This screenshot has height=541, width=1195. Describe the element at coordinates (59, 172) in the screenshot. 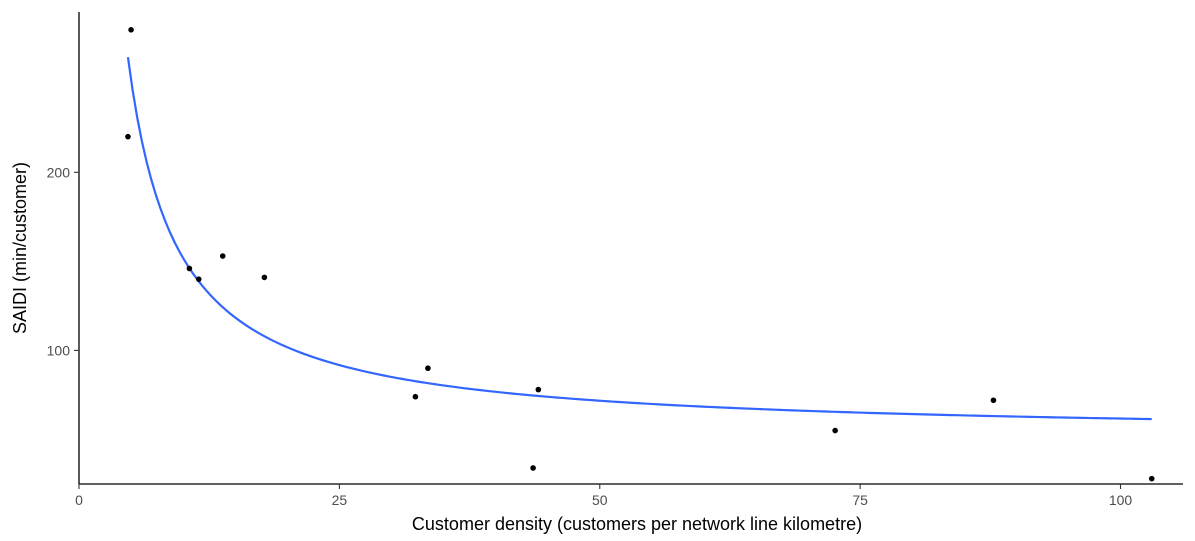

I see `y-tick-label: 200` at that location.